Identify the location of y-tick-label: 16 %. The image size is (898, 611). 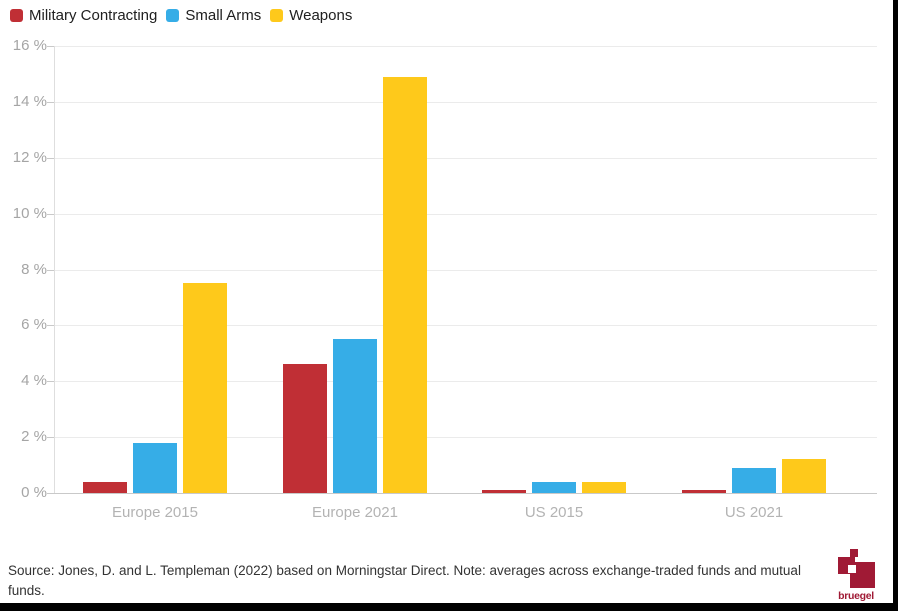
(29, 45).